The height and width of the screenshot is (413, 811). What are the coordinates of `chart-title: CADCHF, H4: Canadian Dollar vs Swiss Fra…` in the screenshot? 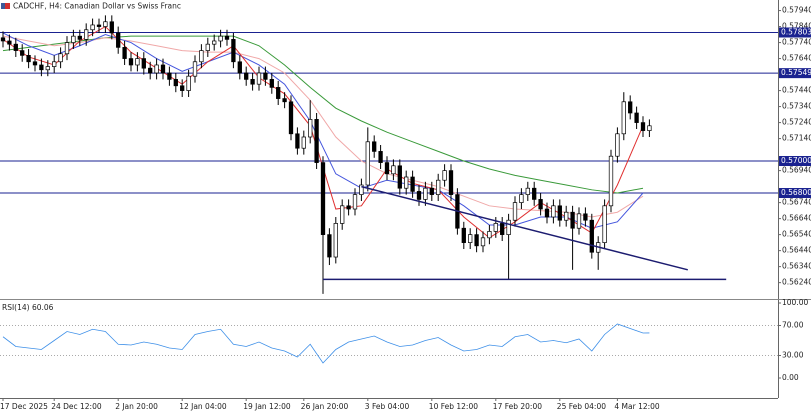 It's located at (97, 6).